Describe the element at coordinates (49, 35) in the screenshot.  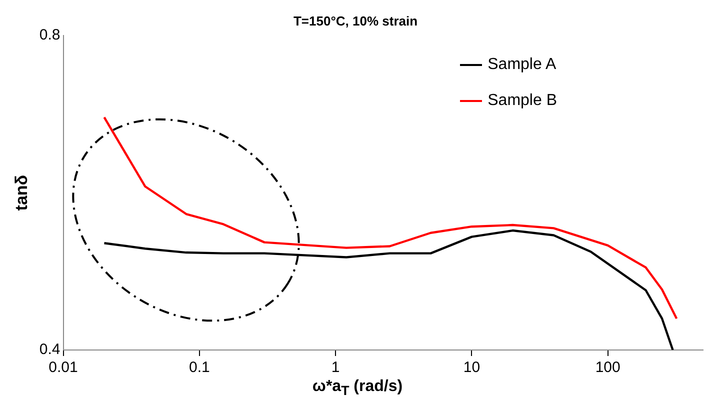
I see `y-tick-label: 0.8` at that location.